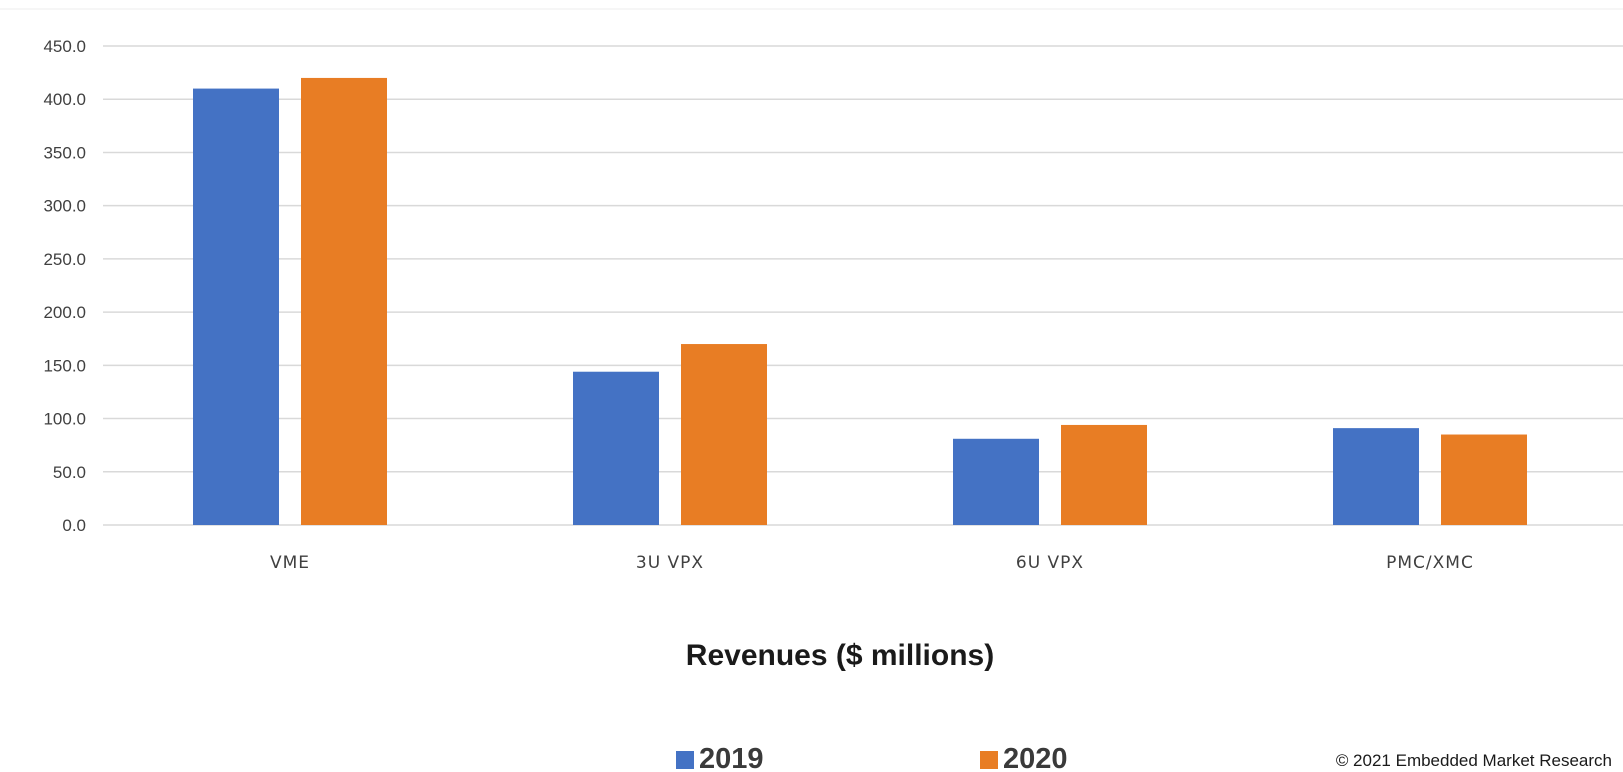 The image size is (1623, 772). I want to click on legend-swatch-2019, so click(685, 760).